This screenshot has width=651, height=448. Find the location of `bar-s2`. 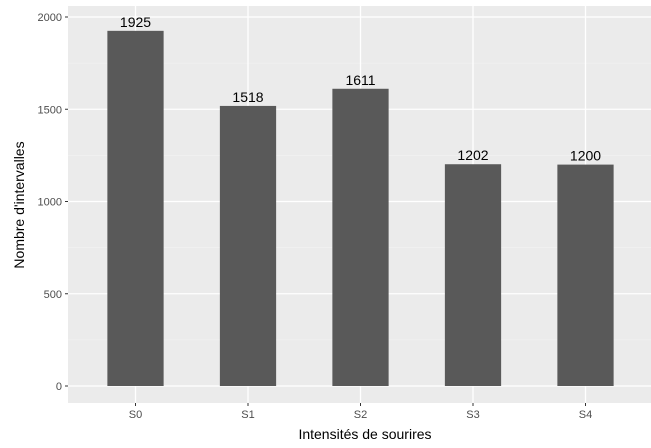

bar-s2 is located at coordinates (360, 237).